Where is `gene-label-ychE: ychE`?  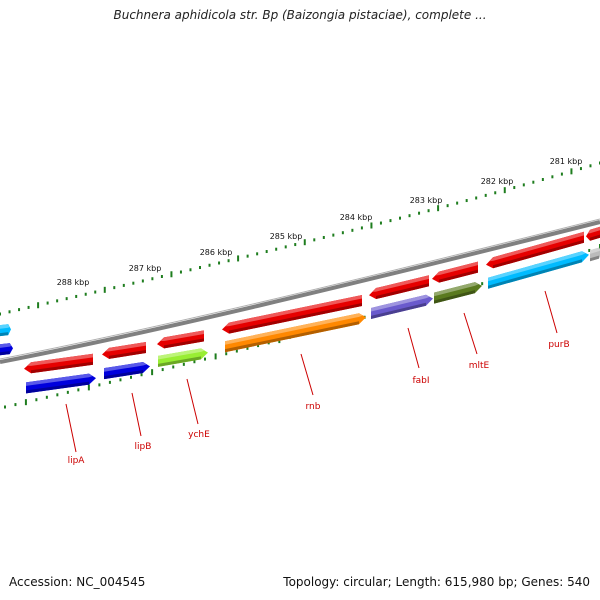 gene-label-ychE: ychE is located at coordinates (199, 435).